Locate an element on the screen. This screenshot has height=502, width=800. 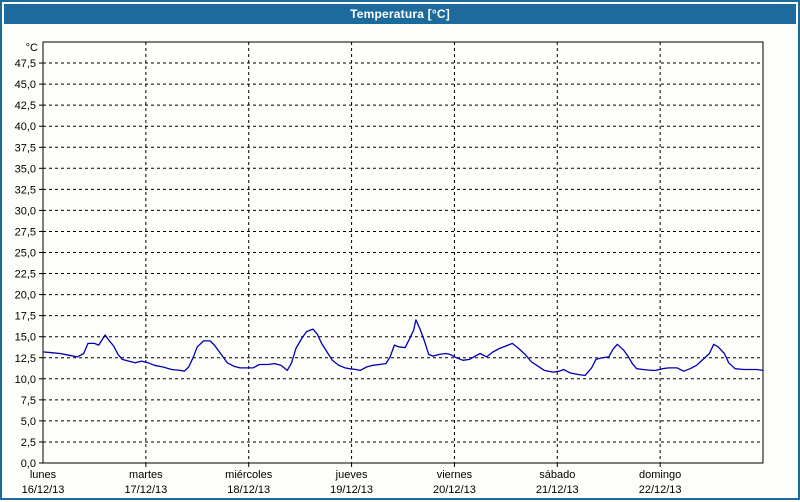
x-day-label: sábado is located at coordinates (557, 475).